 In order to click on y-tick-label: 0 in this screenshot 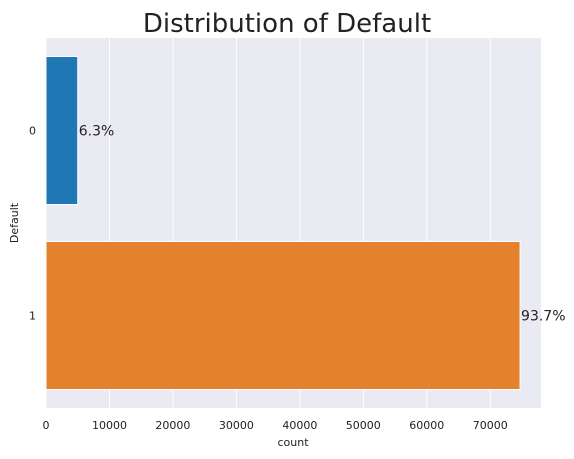, I will do `click(32, 131)`.